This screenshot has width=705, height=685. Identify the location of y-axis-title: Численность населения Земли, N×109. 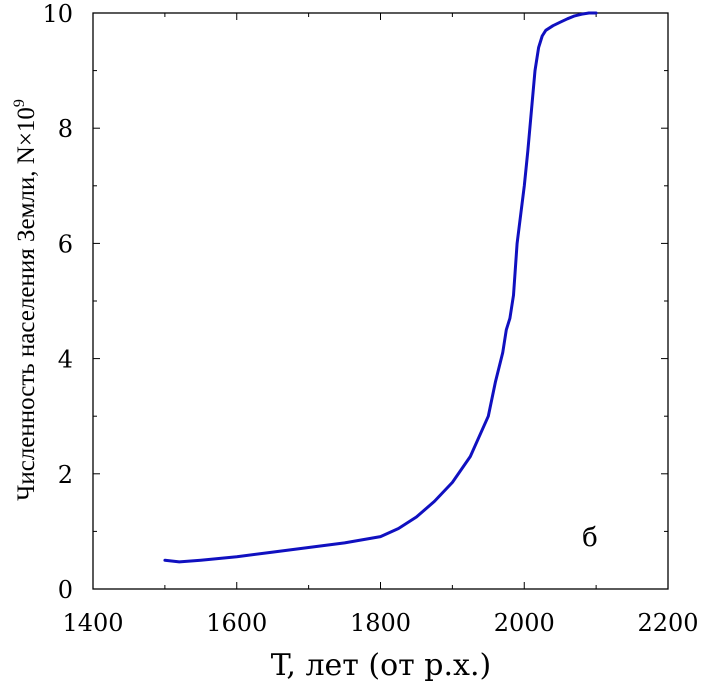
(25, 300).